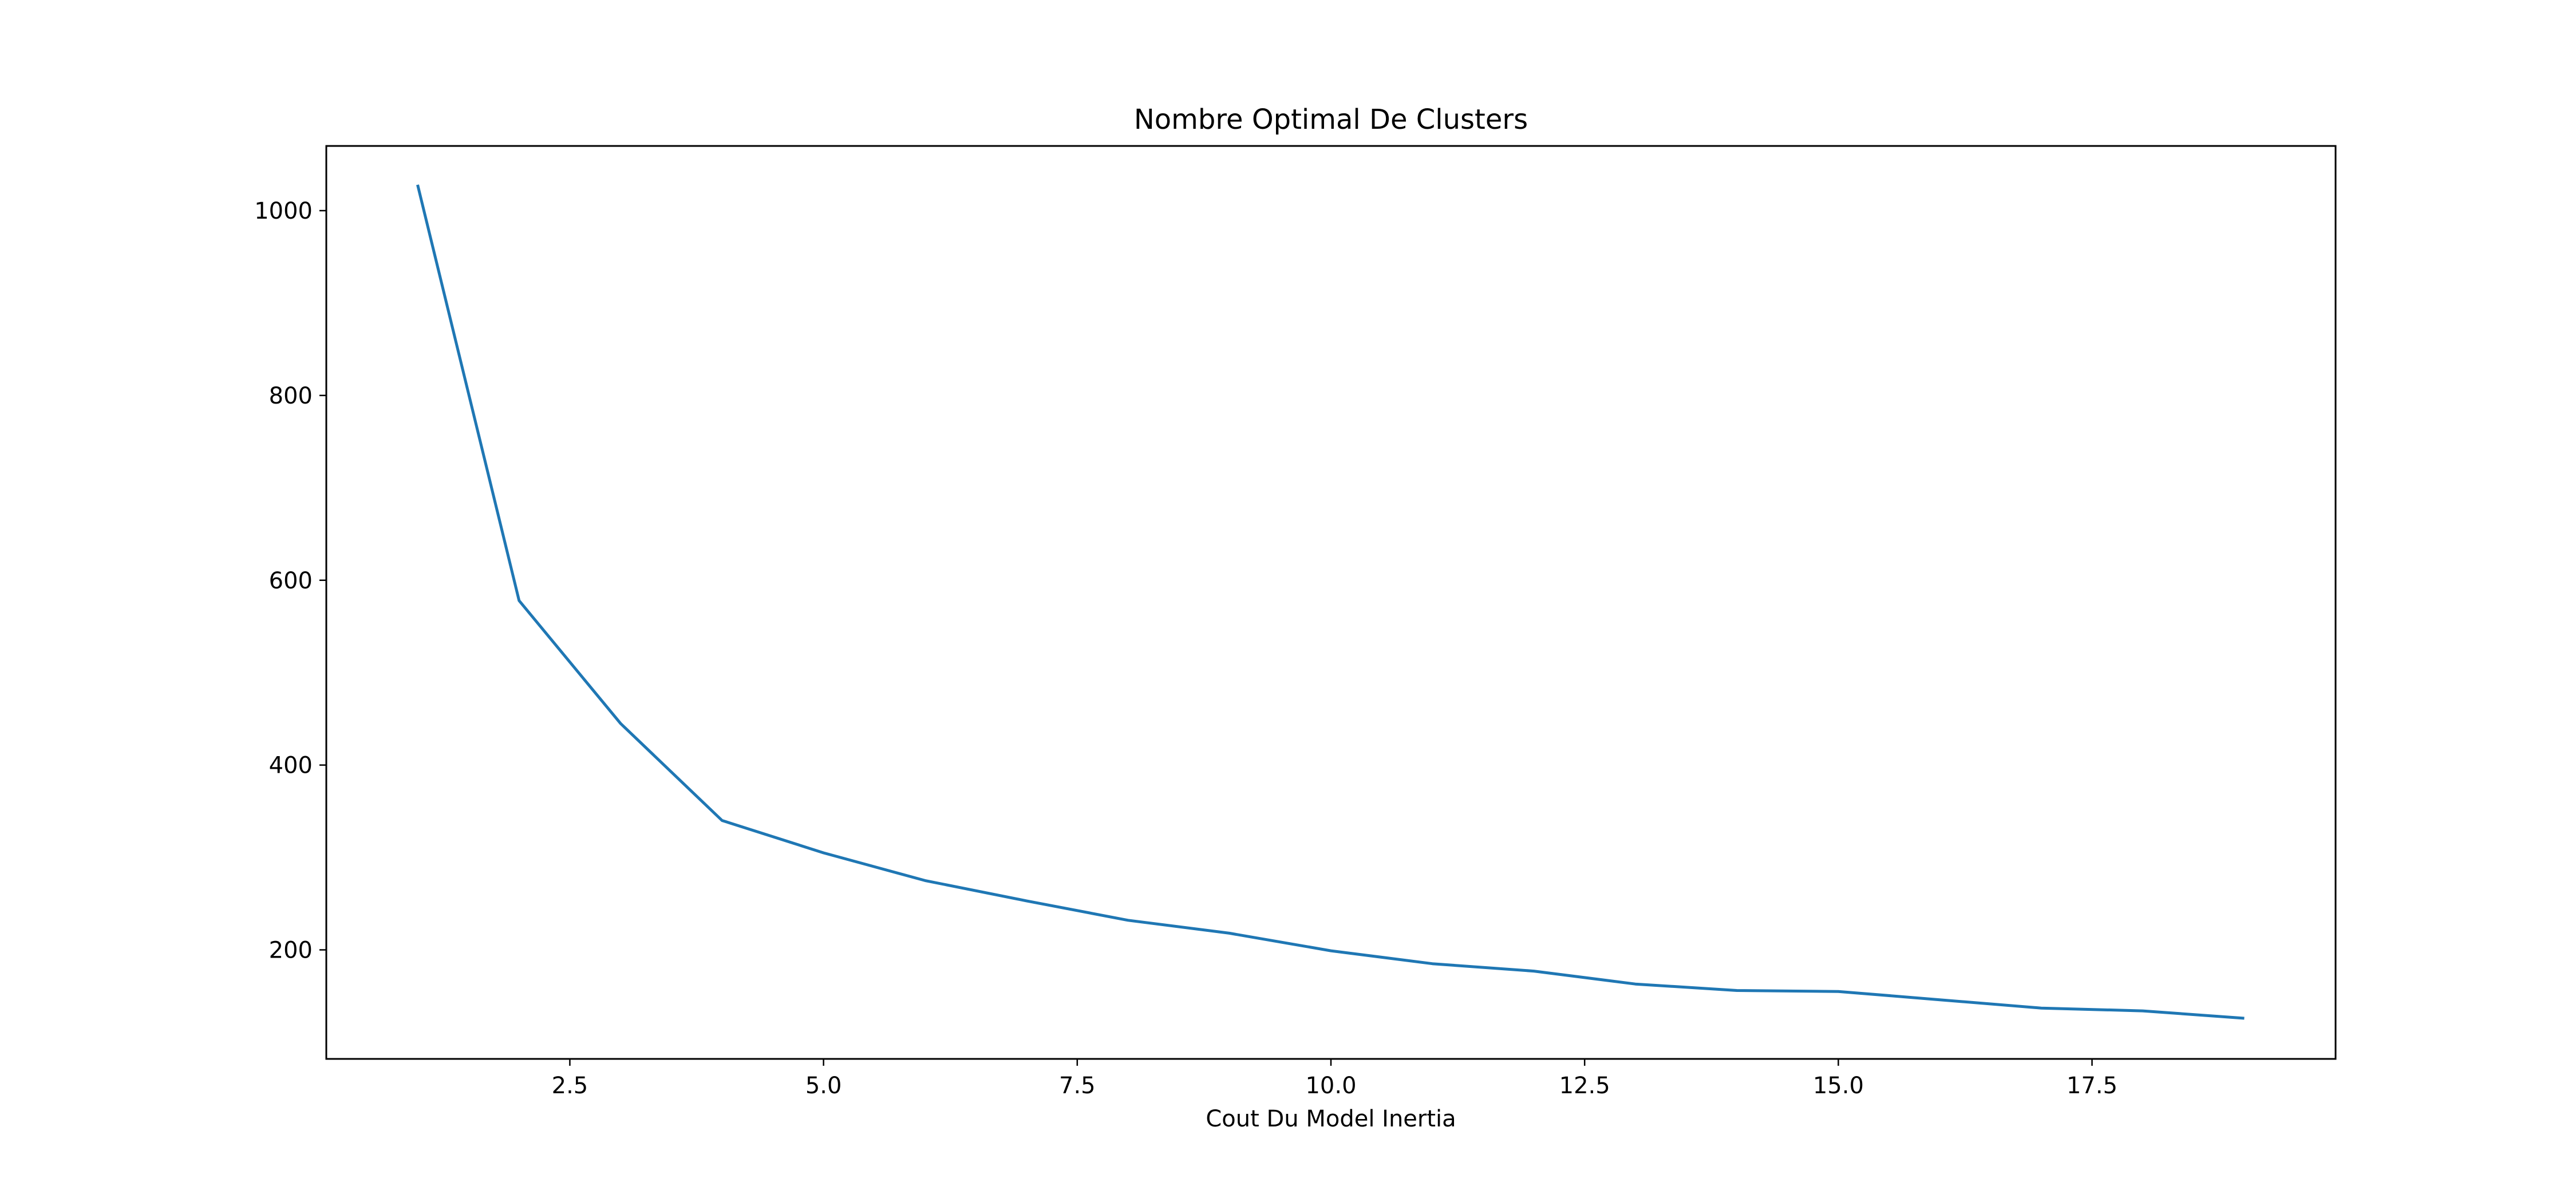 The image size is (2576, 1202). I want to click on y-tick-label: 200, so click(291, 951).